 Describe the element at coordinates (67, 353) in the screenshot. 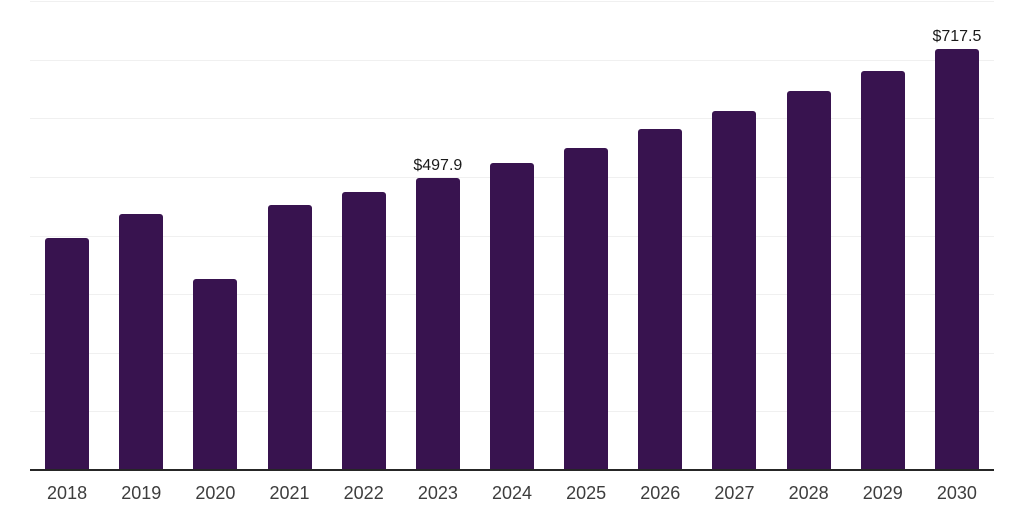

I see `bar-2018` at that location.